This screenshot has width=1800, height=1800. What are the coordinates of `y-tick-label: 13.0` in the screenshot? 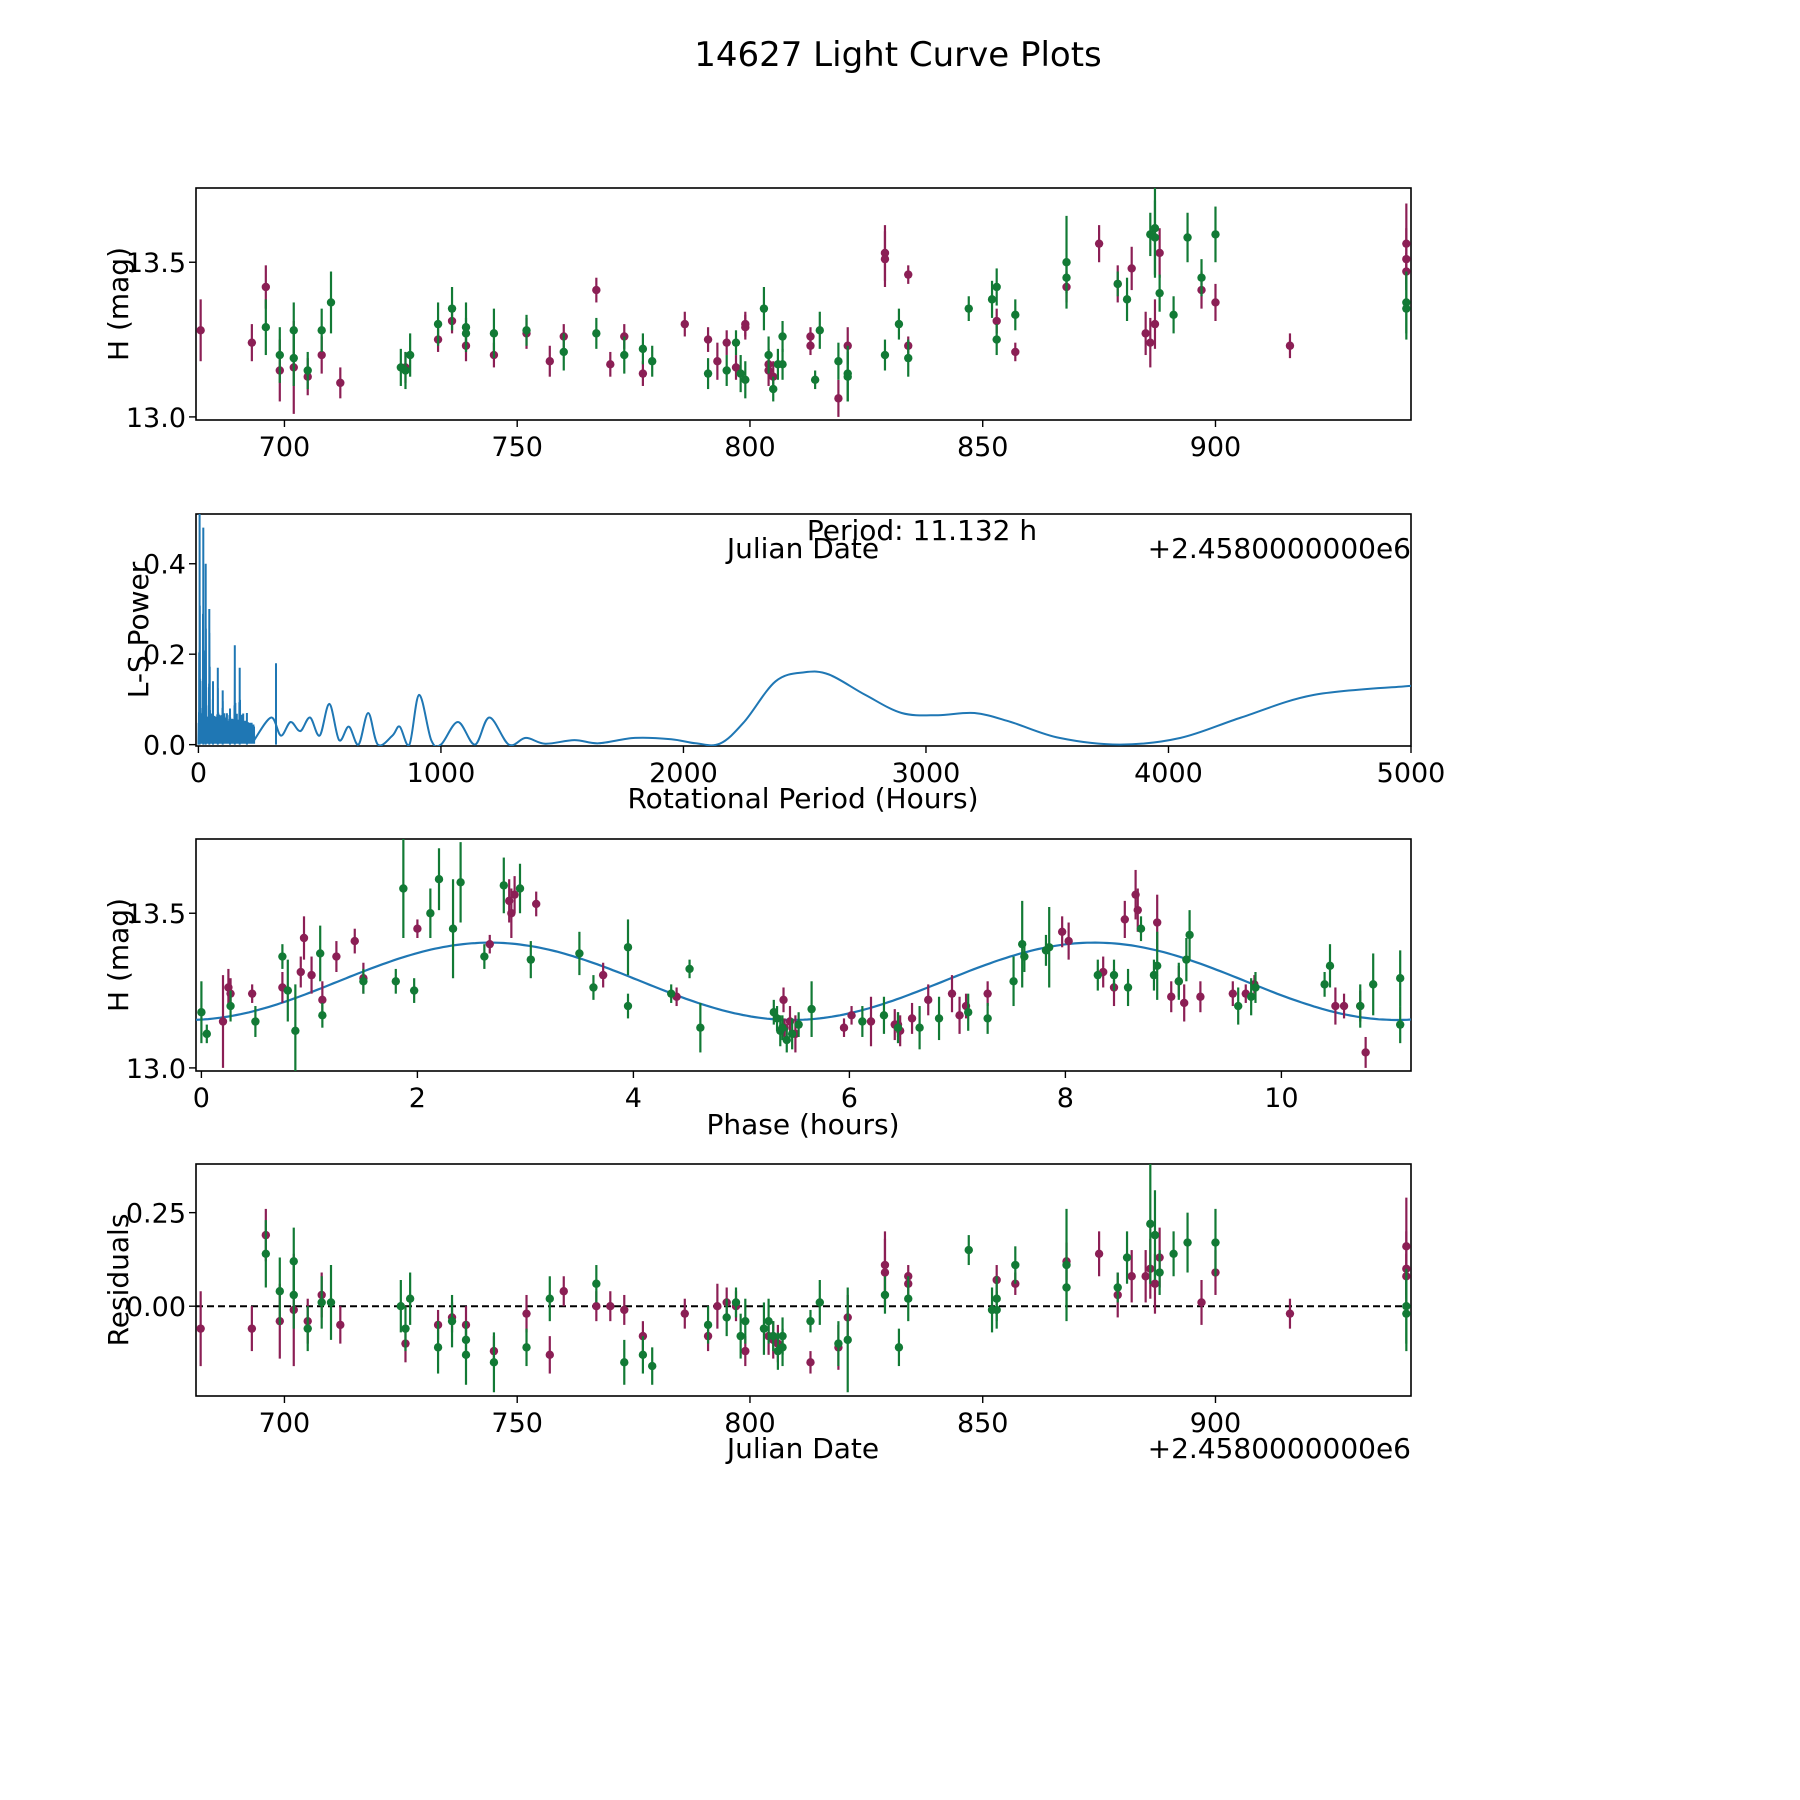 It's located at (156, 418).